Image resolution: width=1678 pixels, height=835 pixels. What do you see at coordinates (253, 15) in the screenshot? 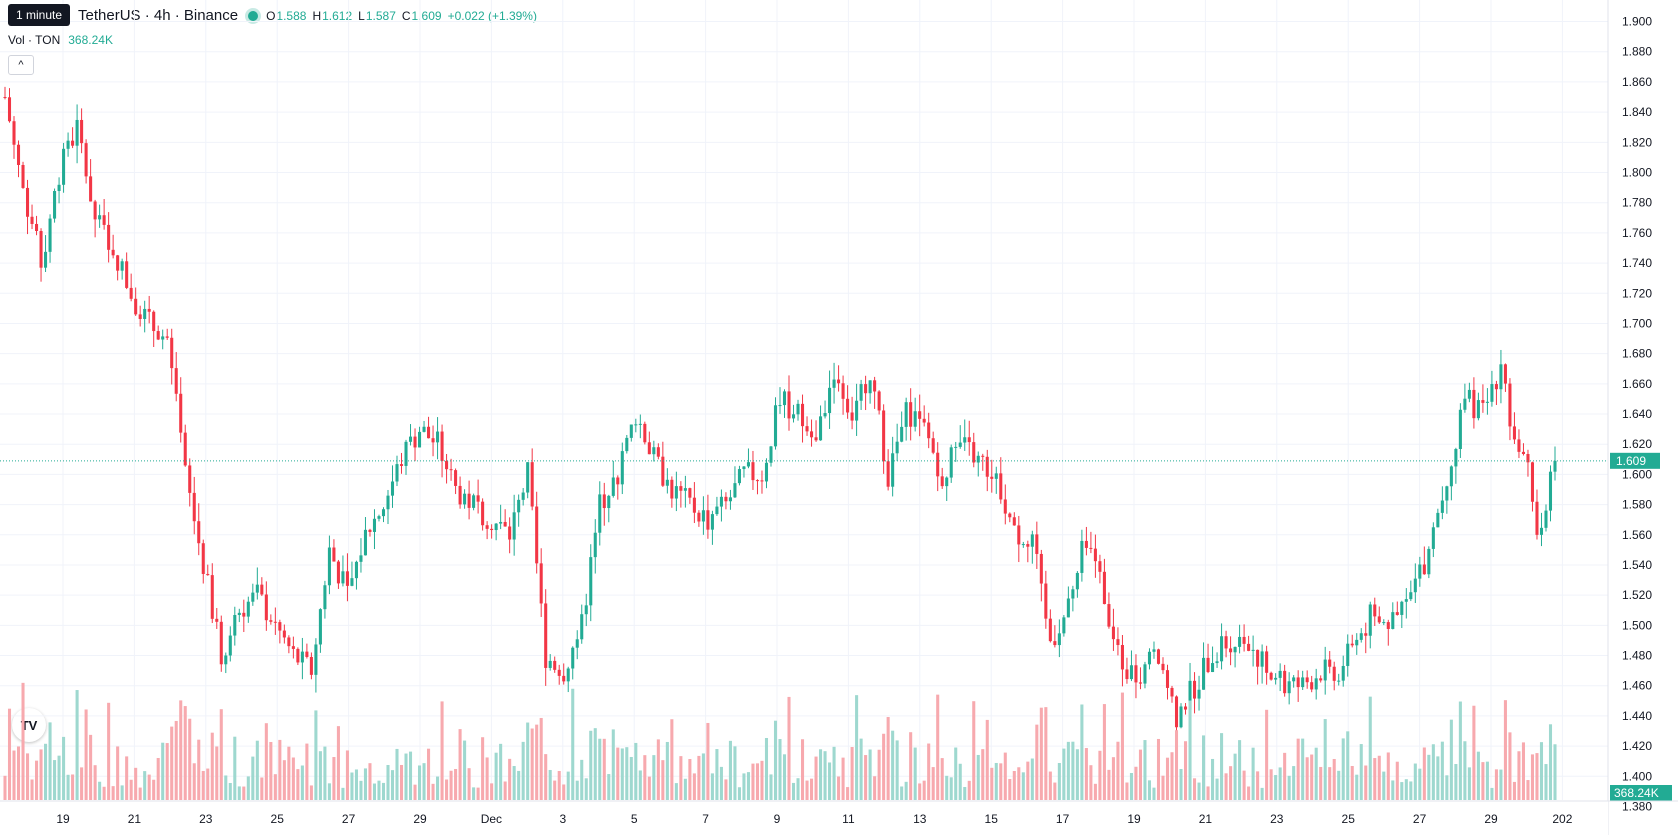
I see `market-status-icon` at bounding box center [253, 15].